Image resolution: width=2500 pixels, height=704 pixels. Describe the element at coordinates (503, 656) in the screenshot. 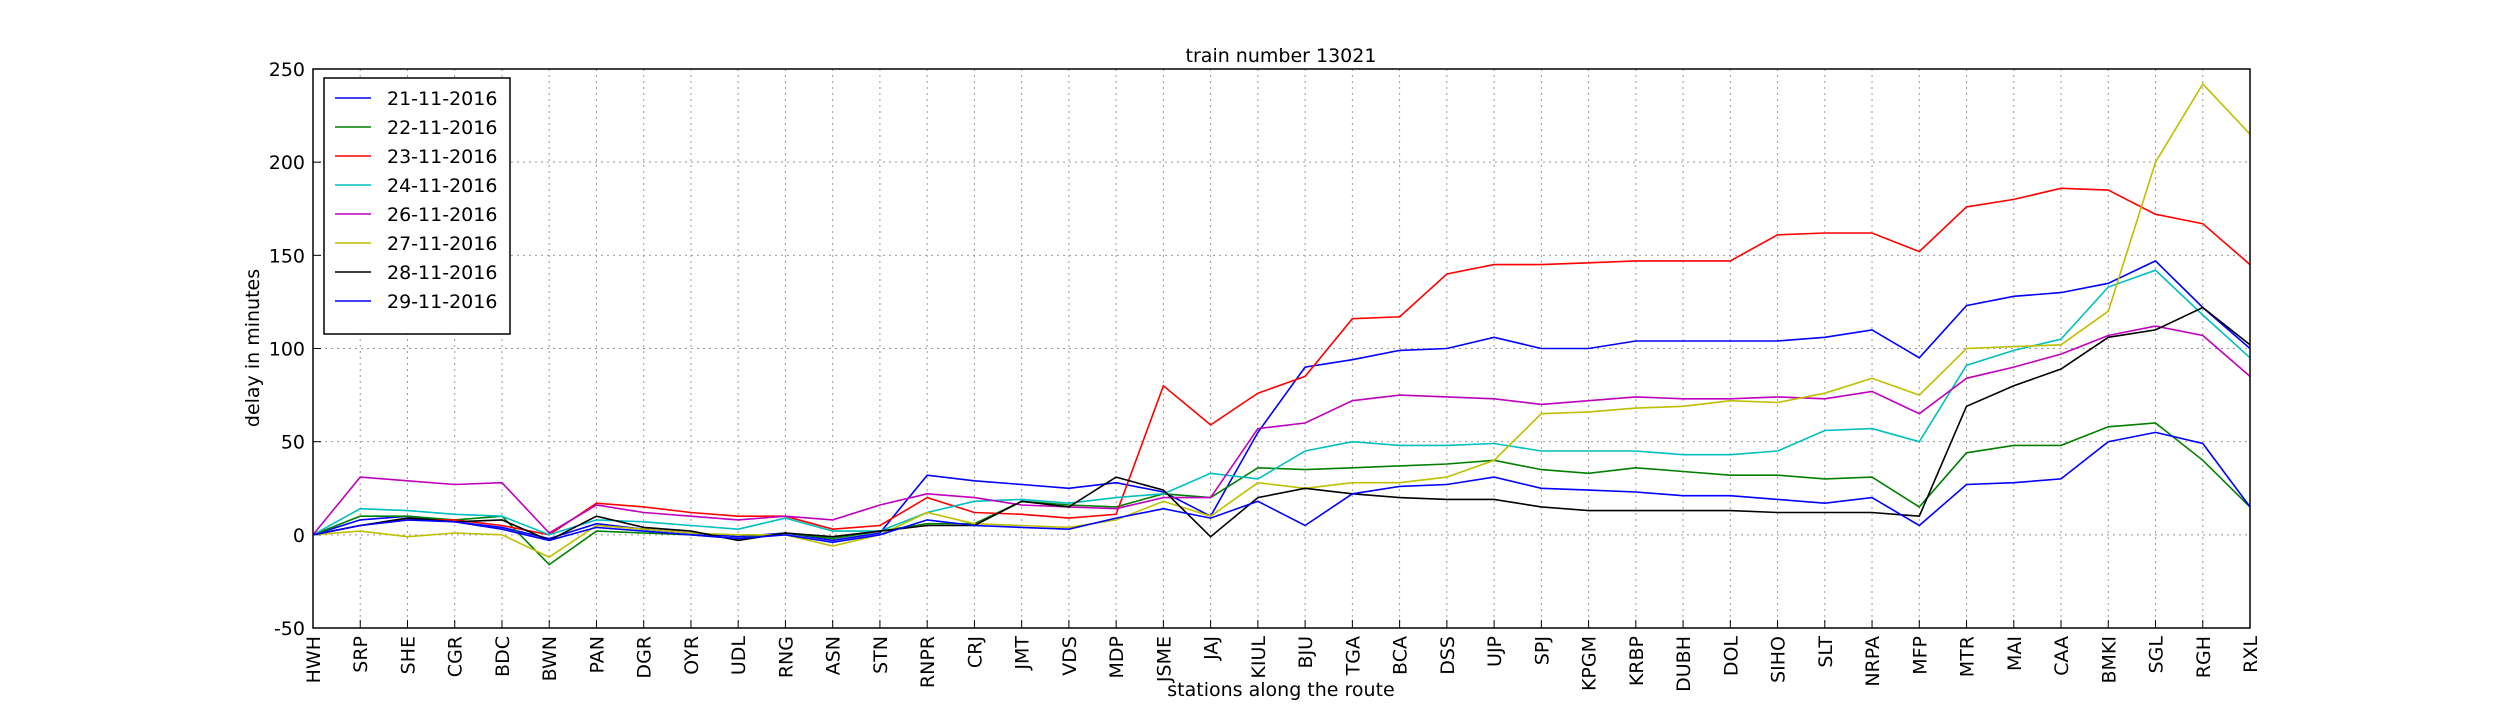

I see `x-tick-label: BDC` at that location.